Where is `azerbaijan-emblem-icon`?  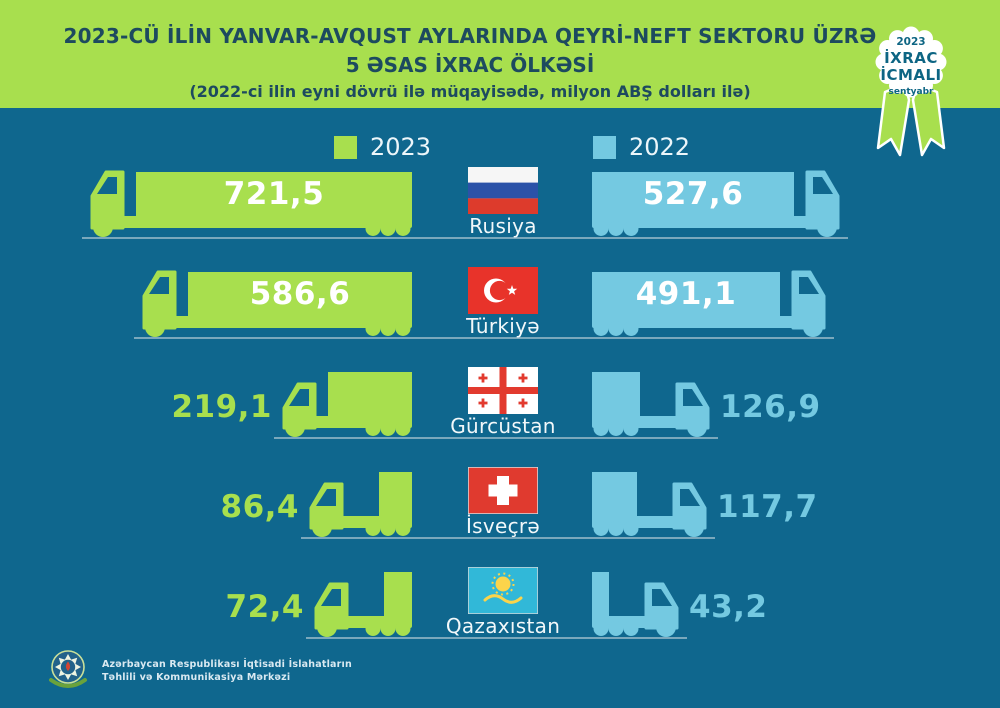
azerbaijan-emblem-icon is located at coordinates (68, 671).